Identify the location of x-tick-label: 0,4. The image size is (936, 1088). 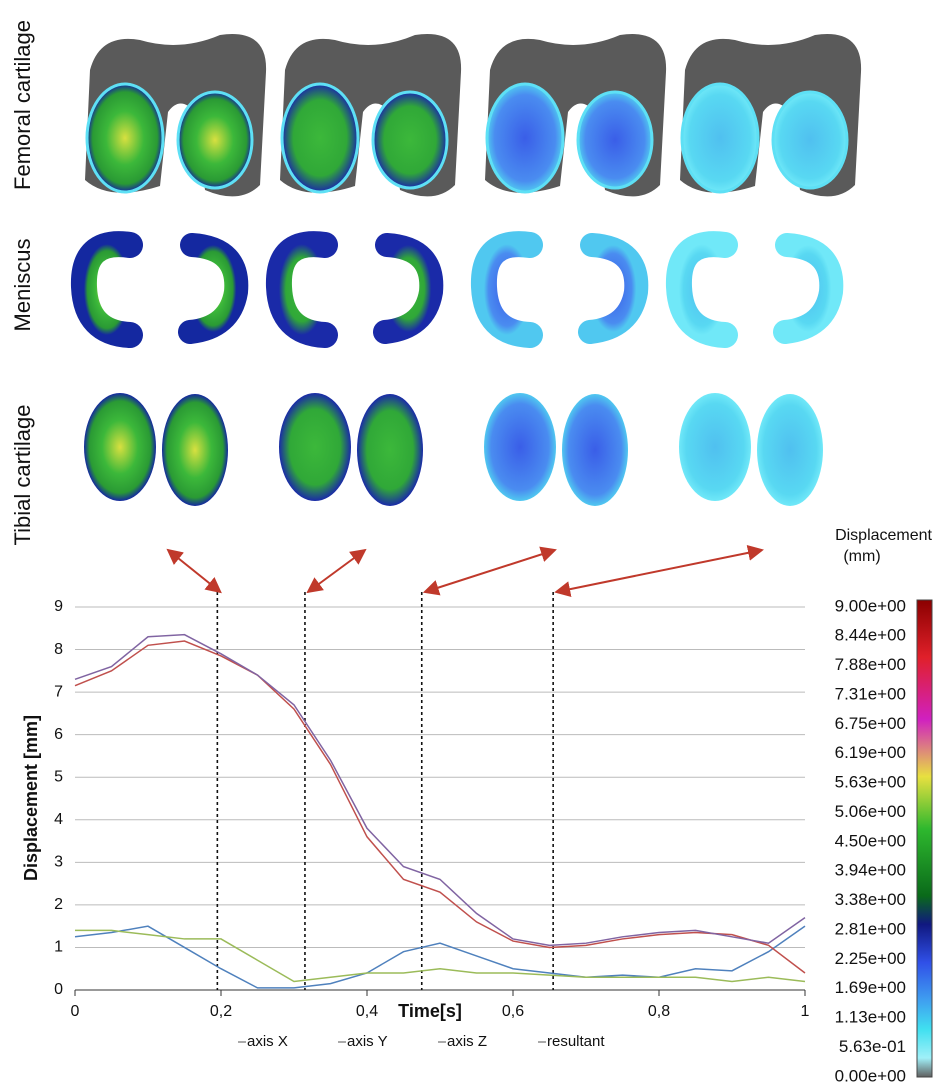
(367, 1011).